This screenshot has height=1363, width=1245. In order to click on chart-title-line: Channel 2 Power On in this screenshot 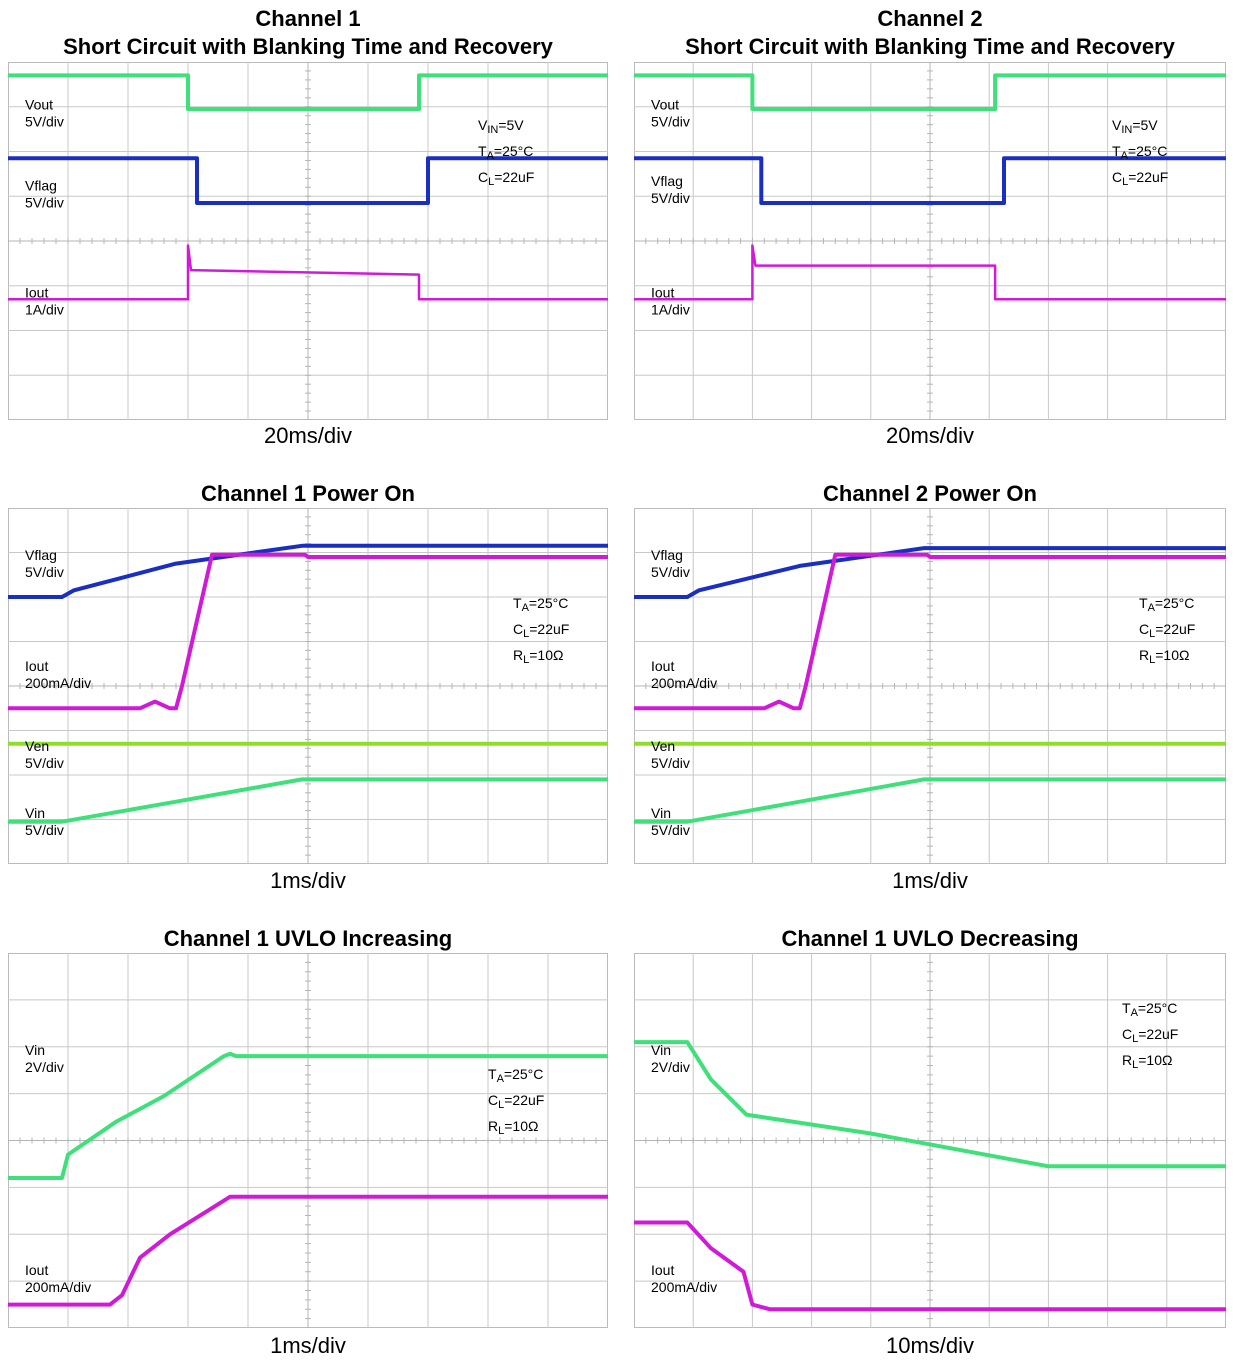, I will do `click(930, 493)`.